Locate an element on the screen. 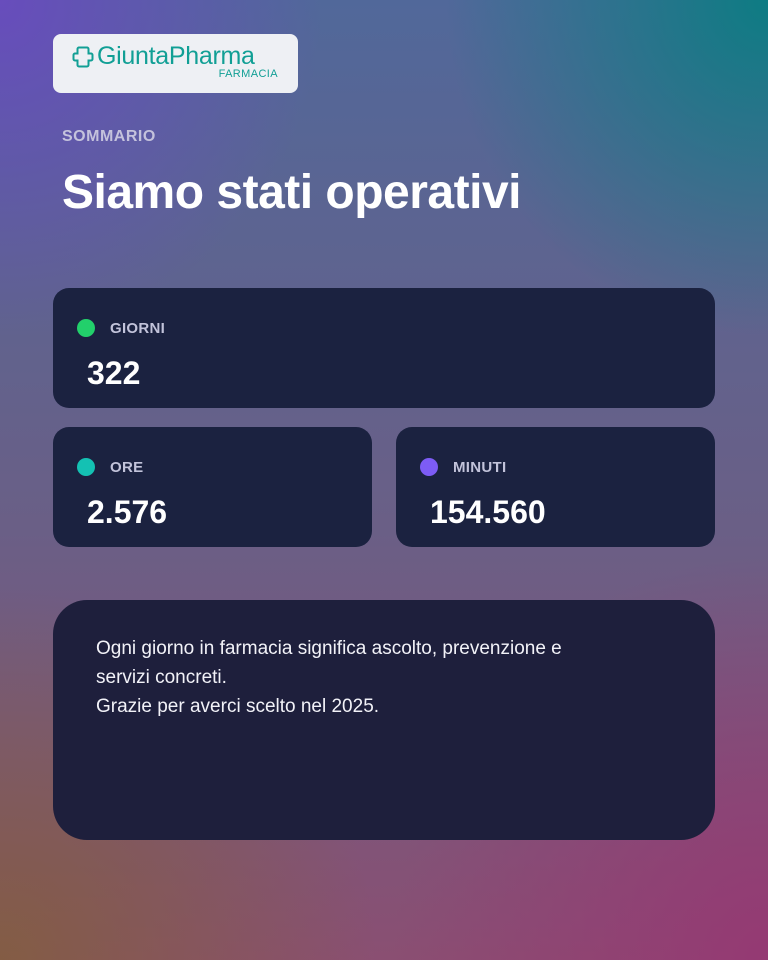 The height and width of the screenshot is (960, 768). stat-card-minutes: MINUTI 154.560 is located at coordinates (555, 487).